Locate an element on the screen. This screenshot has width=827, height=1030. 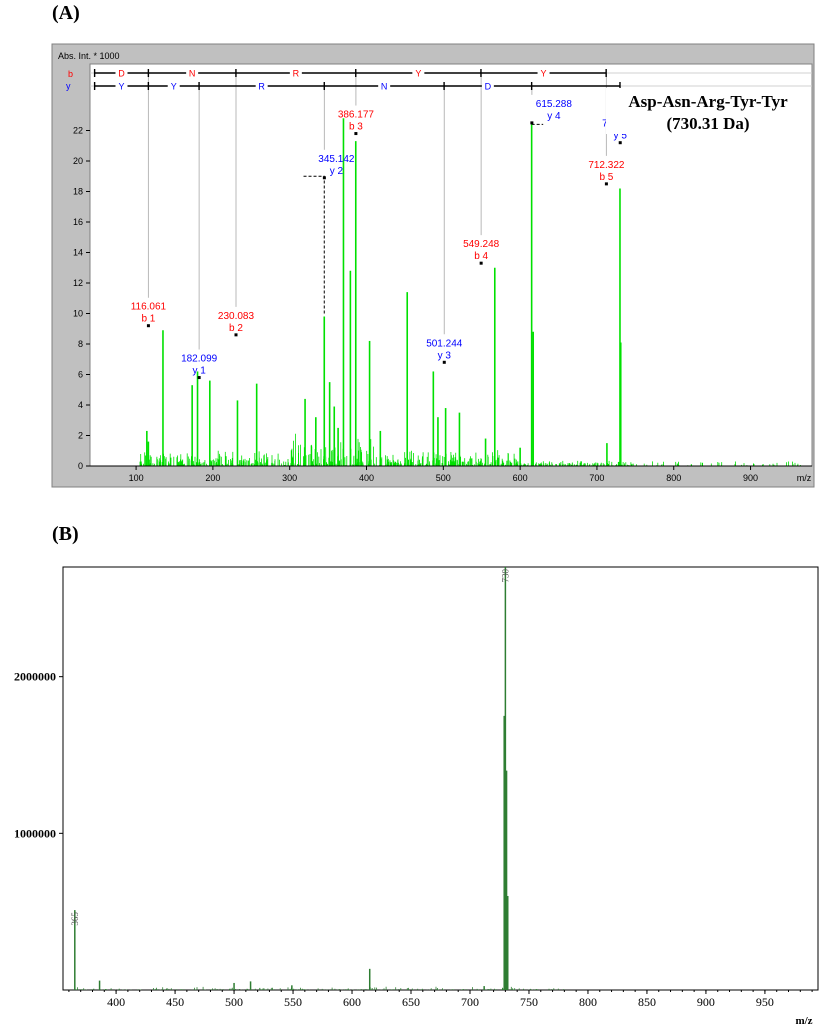
ion-mz-label: 116.061 is located at coordinates (149, 307).